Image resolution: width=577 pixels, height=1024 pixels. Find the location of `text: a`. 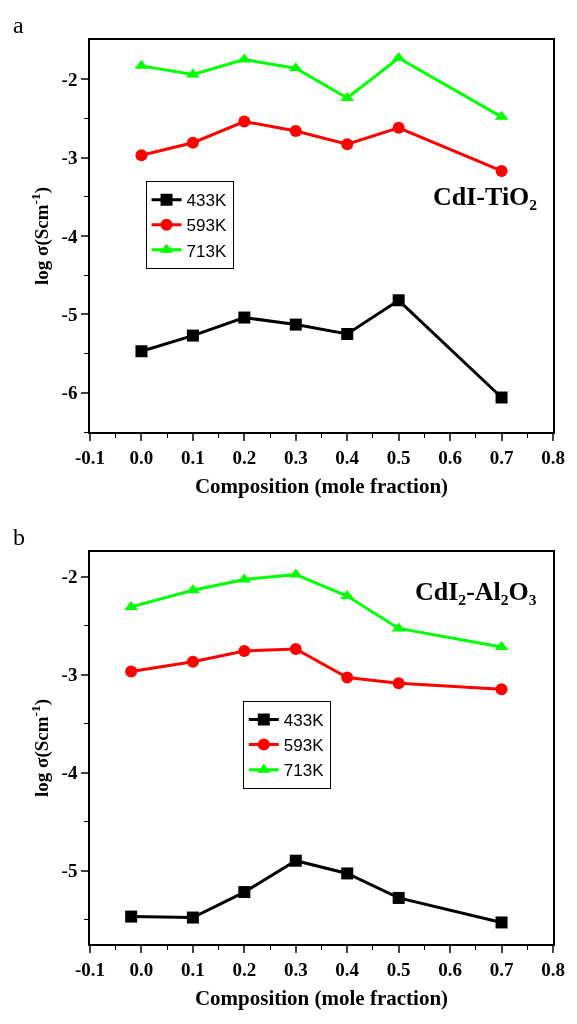

text: a is located at coordinates (18, 25).